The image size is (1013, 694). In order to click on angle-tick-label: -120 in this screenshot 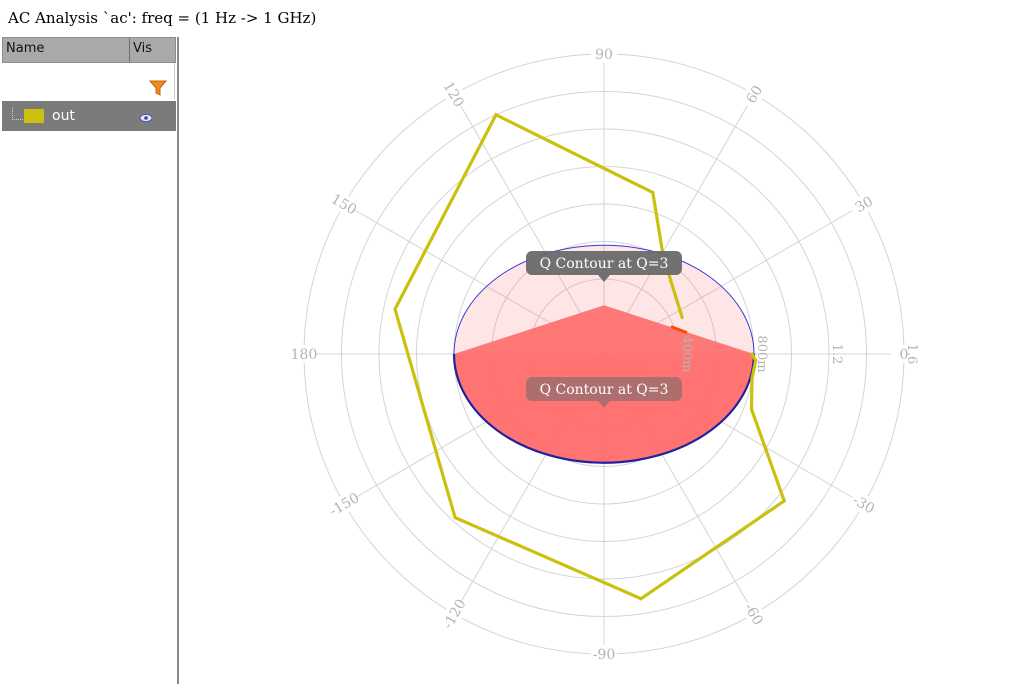, I will do `click(455, 614)`.